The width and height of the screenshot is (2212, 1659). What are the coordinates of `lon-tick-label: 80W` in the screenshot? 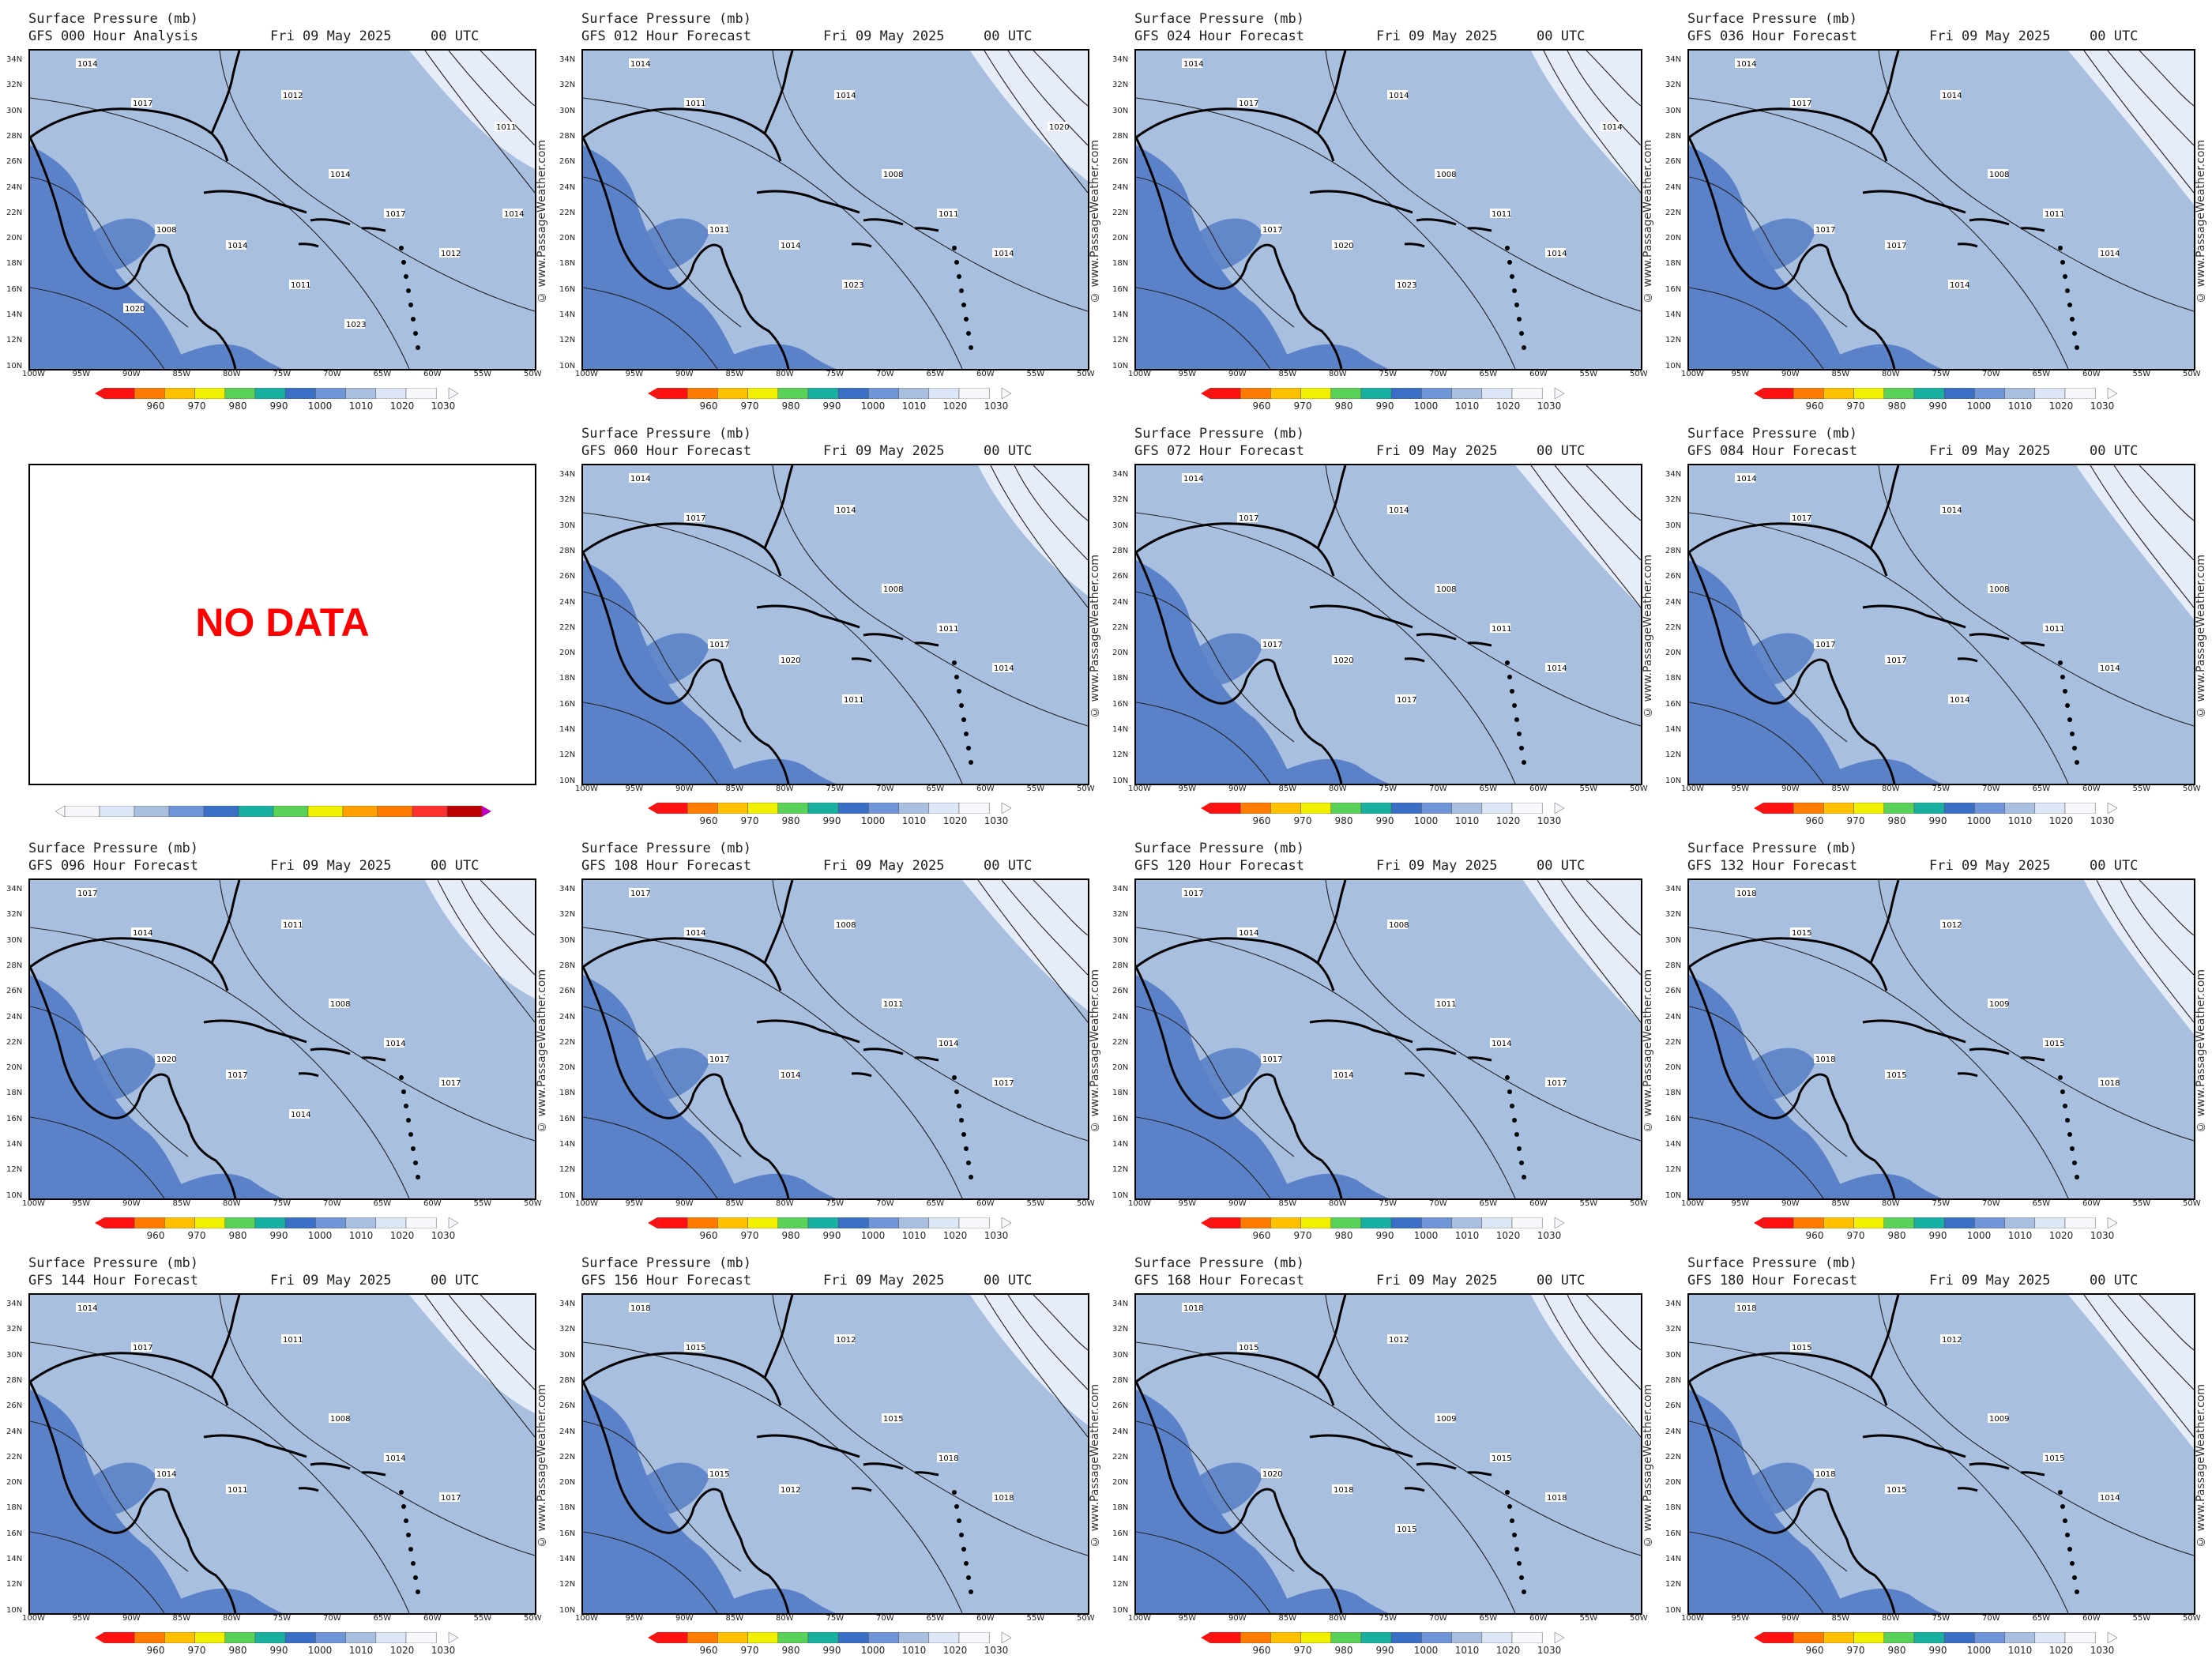 It's located at (1338, 789).